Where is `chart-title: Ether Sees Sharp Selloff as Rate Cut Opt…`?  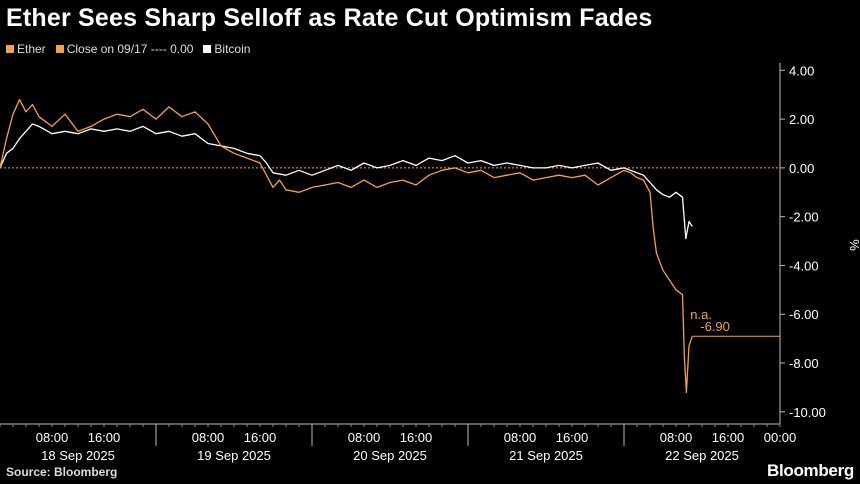
chart-title: Ether Sees Sharp Selloff as Rate Cut Opt… is located at coordinates (329, 18).